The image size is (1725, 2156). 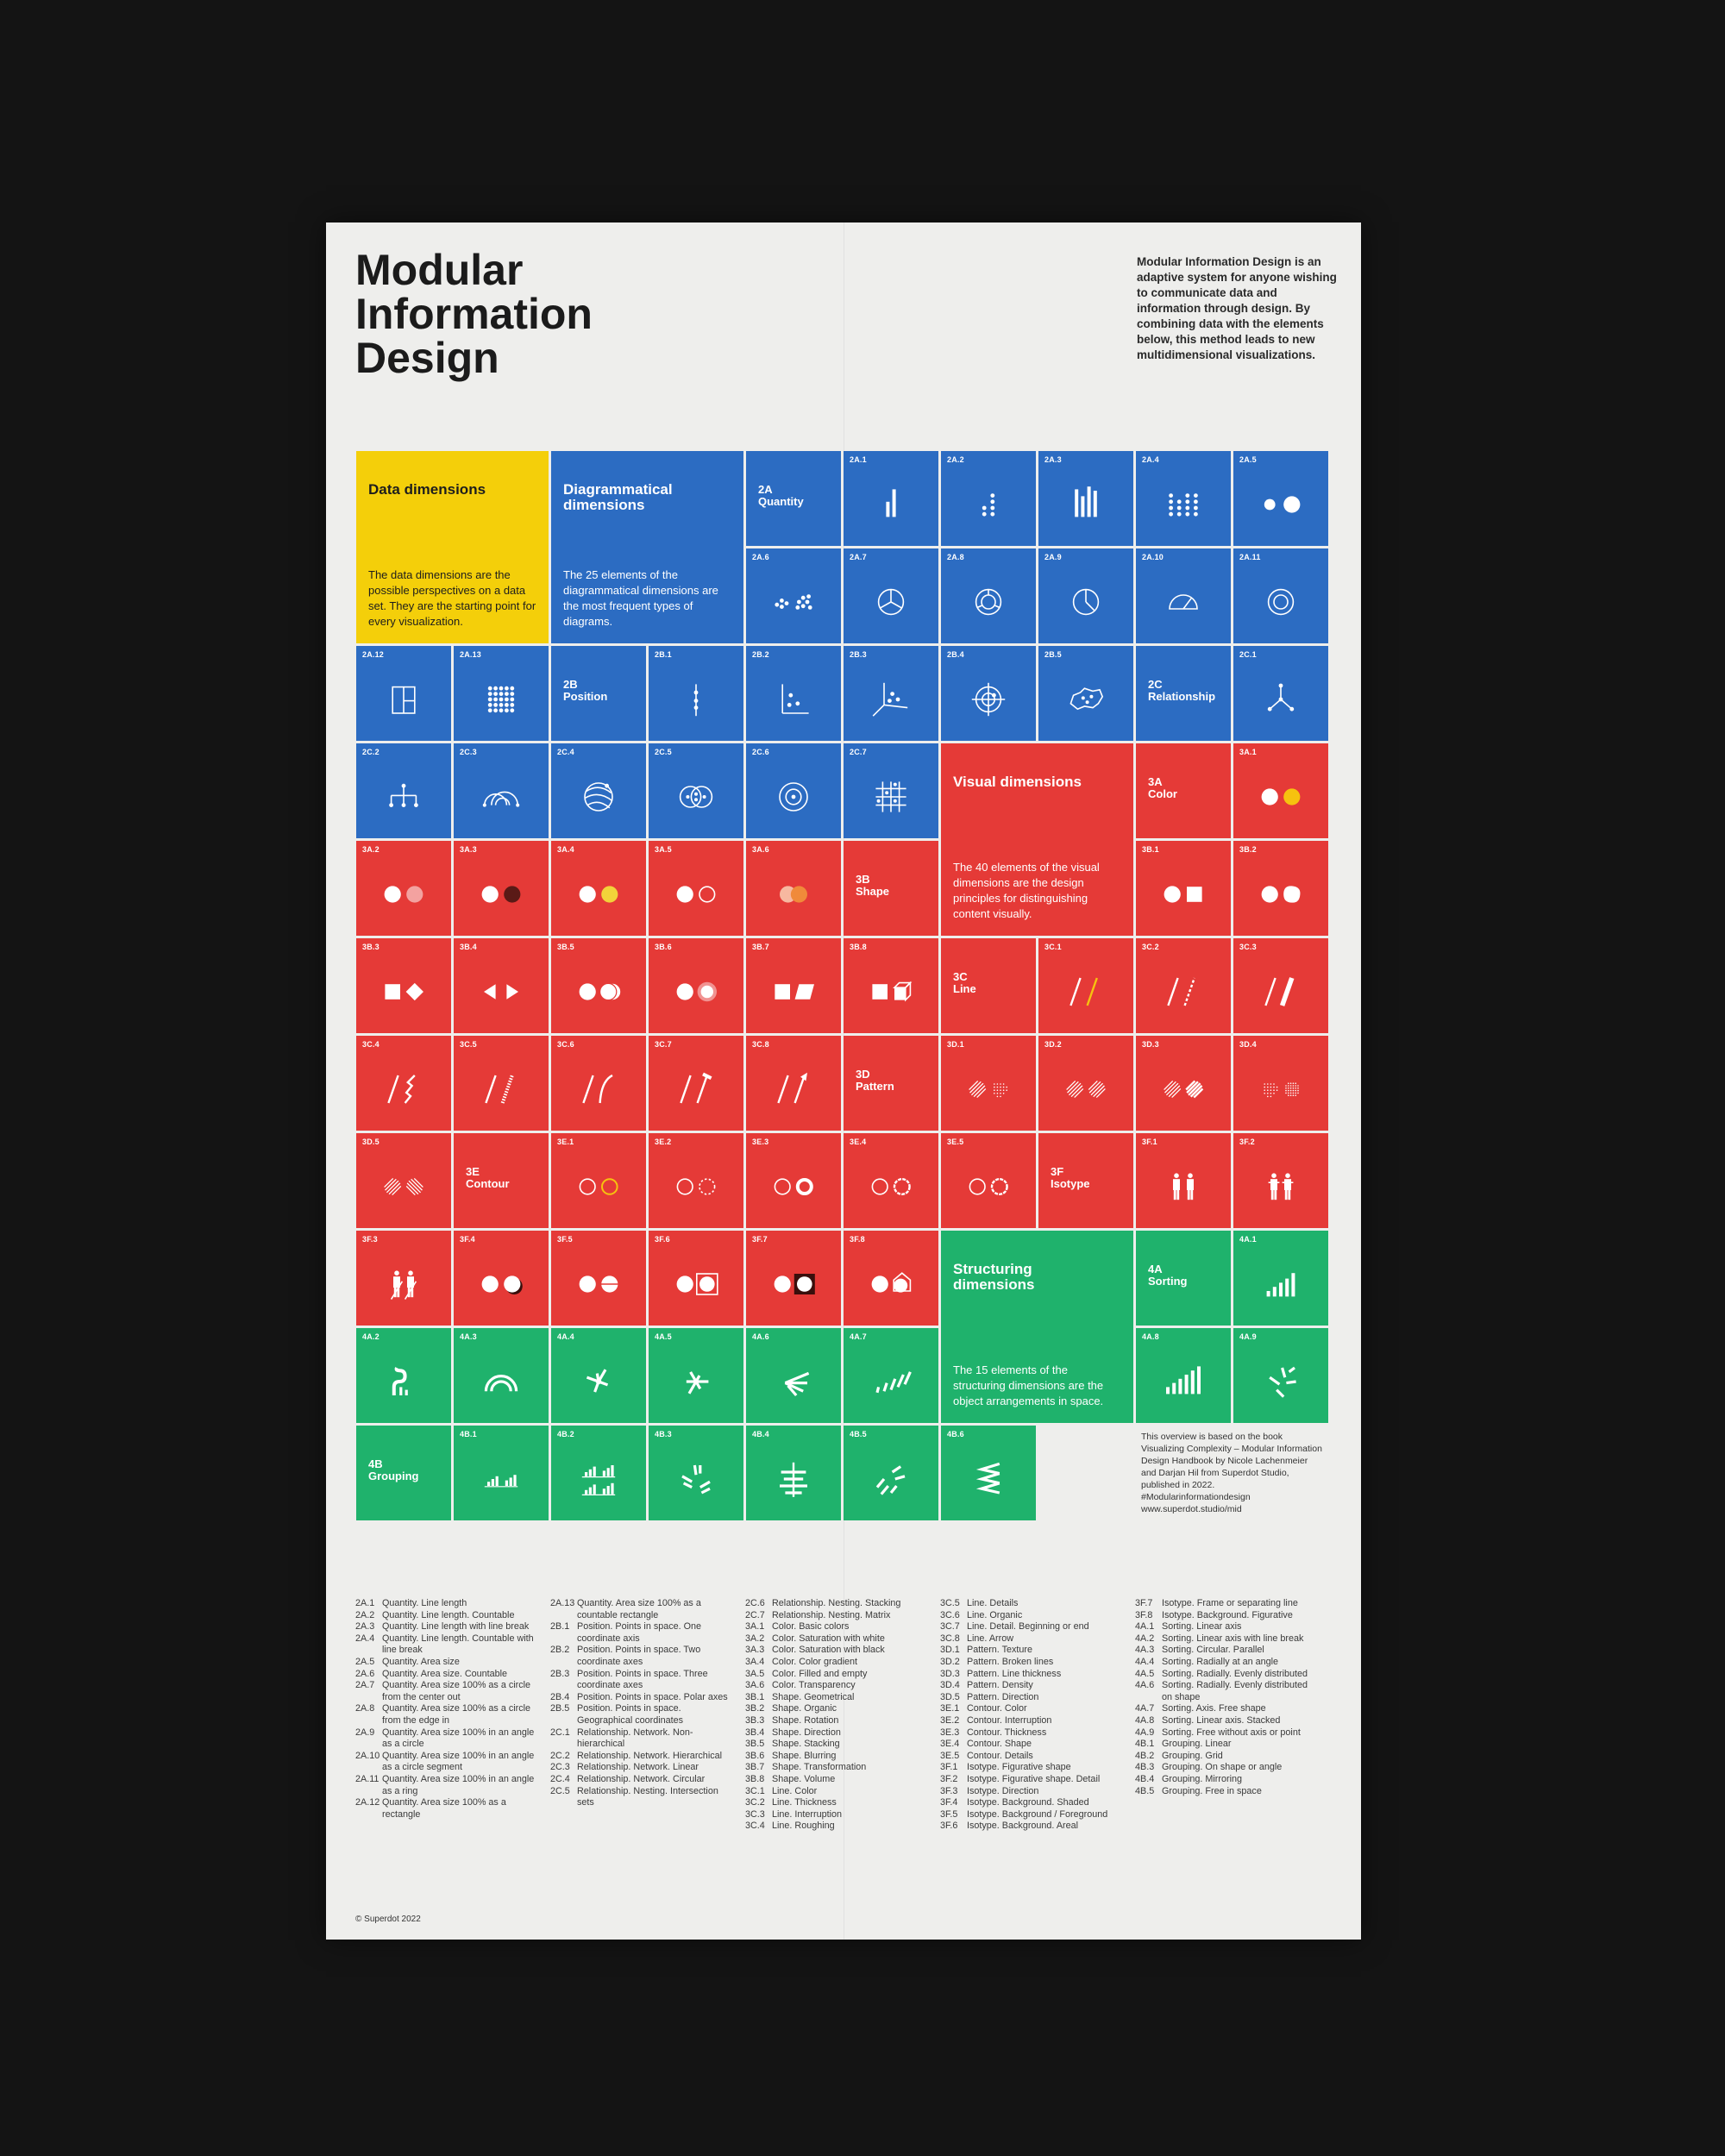 What do you see at coordinates (993, 1603) in the screenshot?
I see `legend-text: Line. Details` at bounding box center [993, 1603].